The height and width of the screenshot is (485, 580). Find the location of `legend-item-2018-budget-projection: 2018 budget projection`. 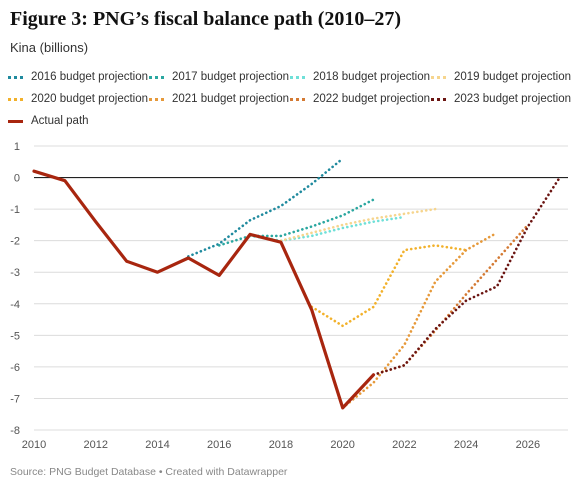

legend-item-2018-budget-projection: 2018 budget projection is located at coordinates (360, 77).